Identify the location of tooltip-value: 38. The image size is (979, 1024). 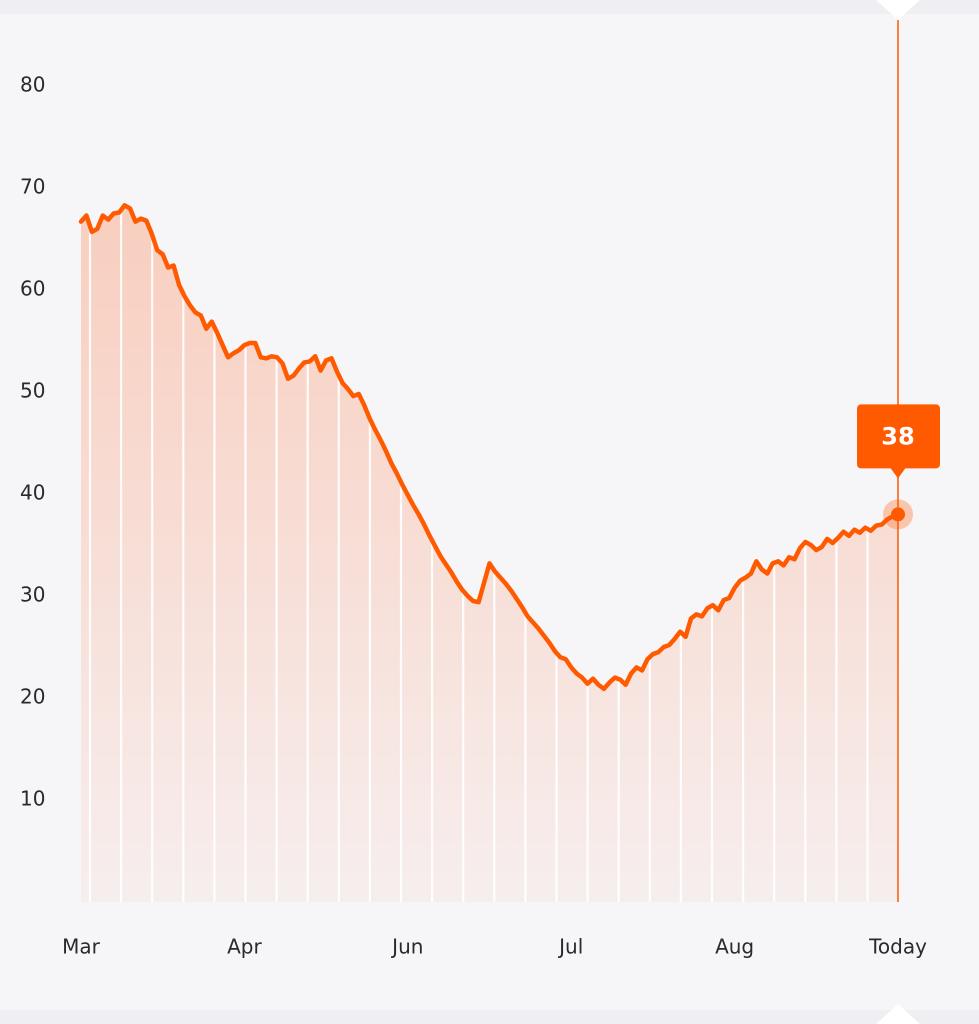
(897, 436).